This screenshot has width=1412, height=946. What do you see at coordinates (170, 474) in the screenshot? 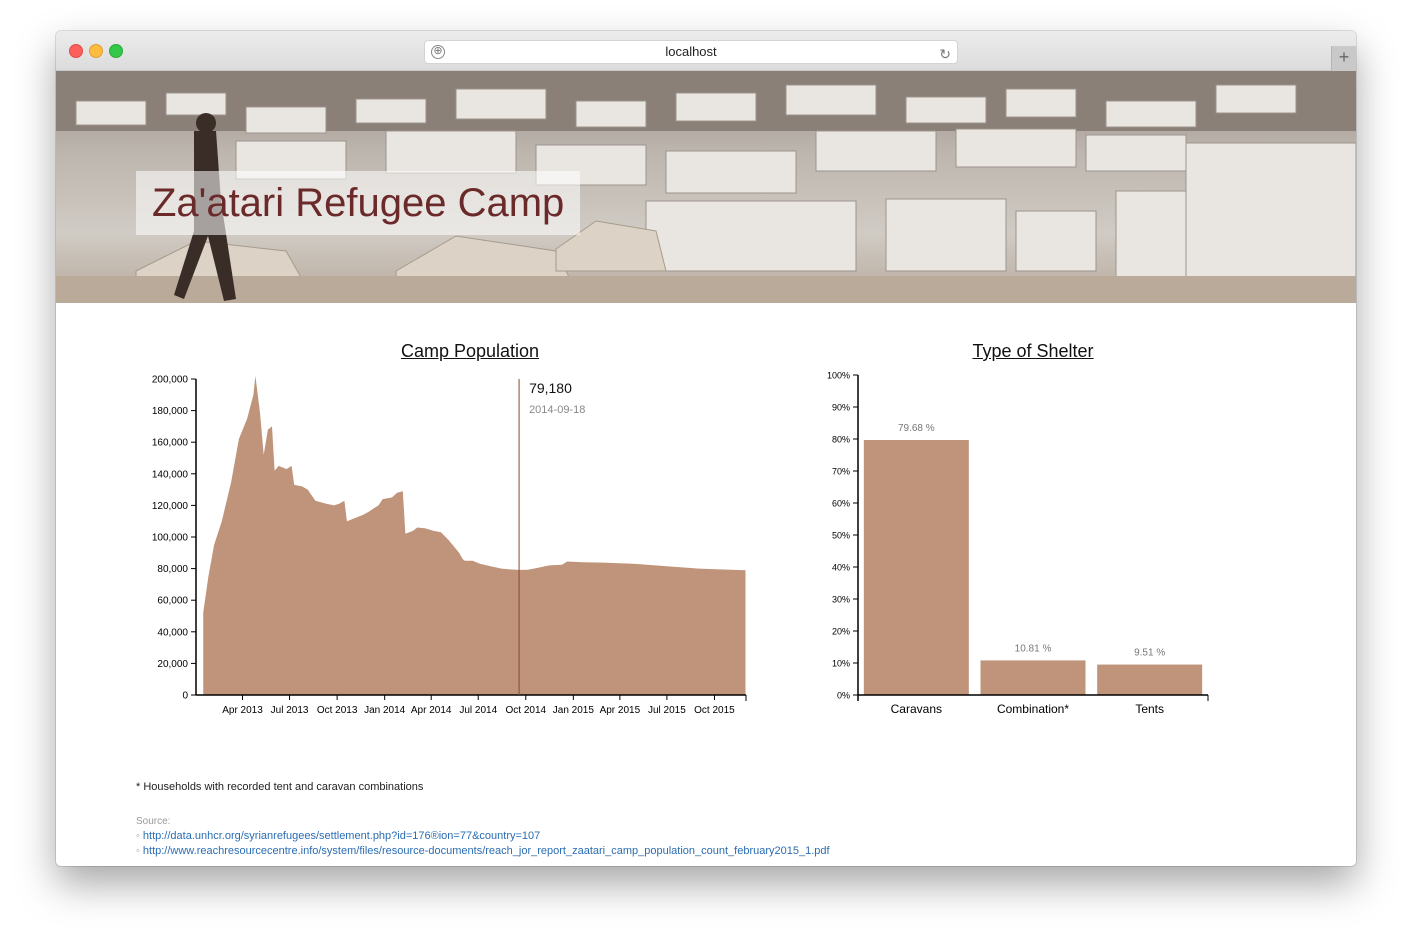
I see `y-tick-label: 140,000` at bounding box center [170, 474].